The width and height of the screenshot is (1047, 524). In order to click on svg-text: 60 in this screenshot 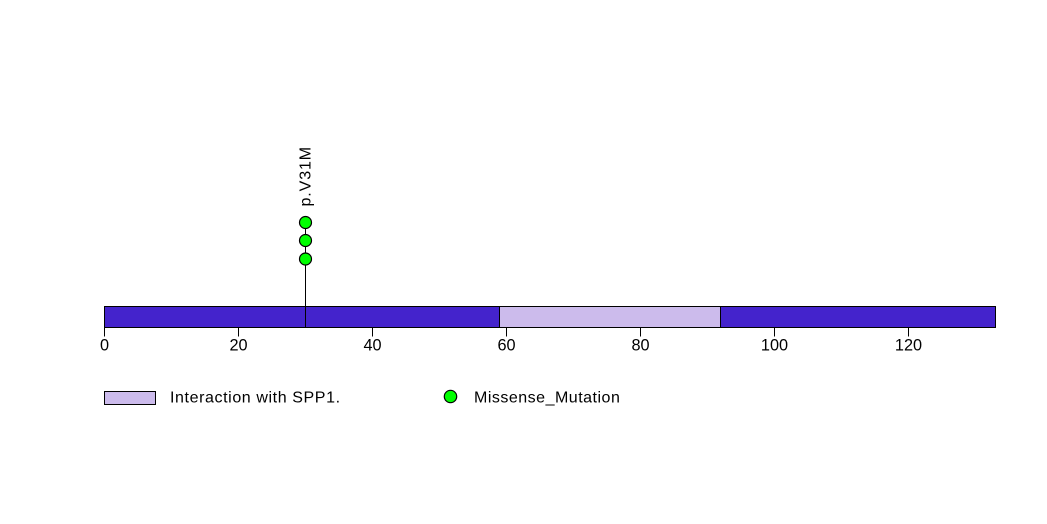, I will do `click(506, 346)`.